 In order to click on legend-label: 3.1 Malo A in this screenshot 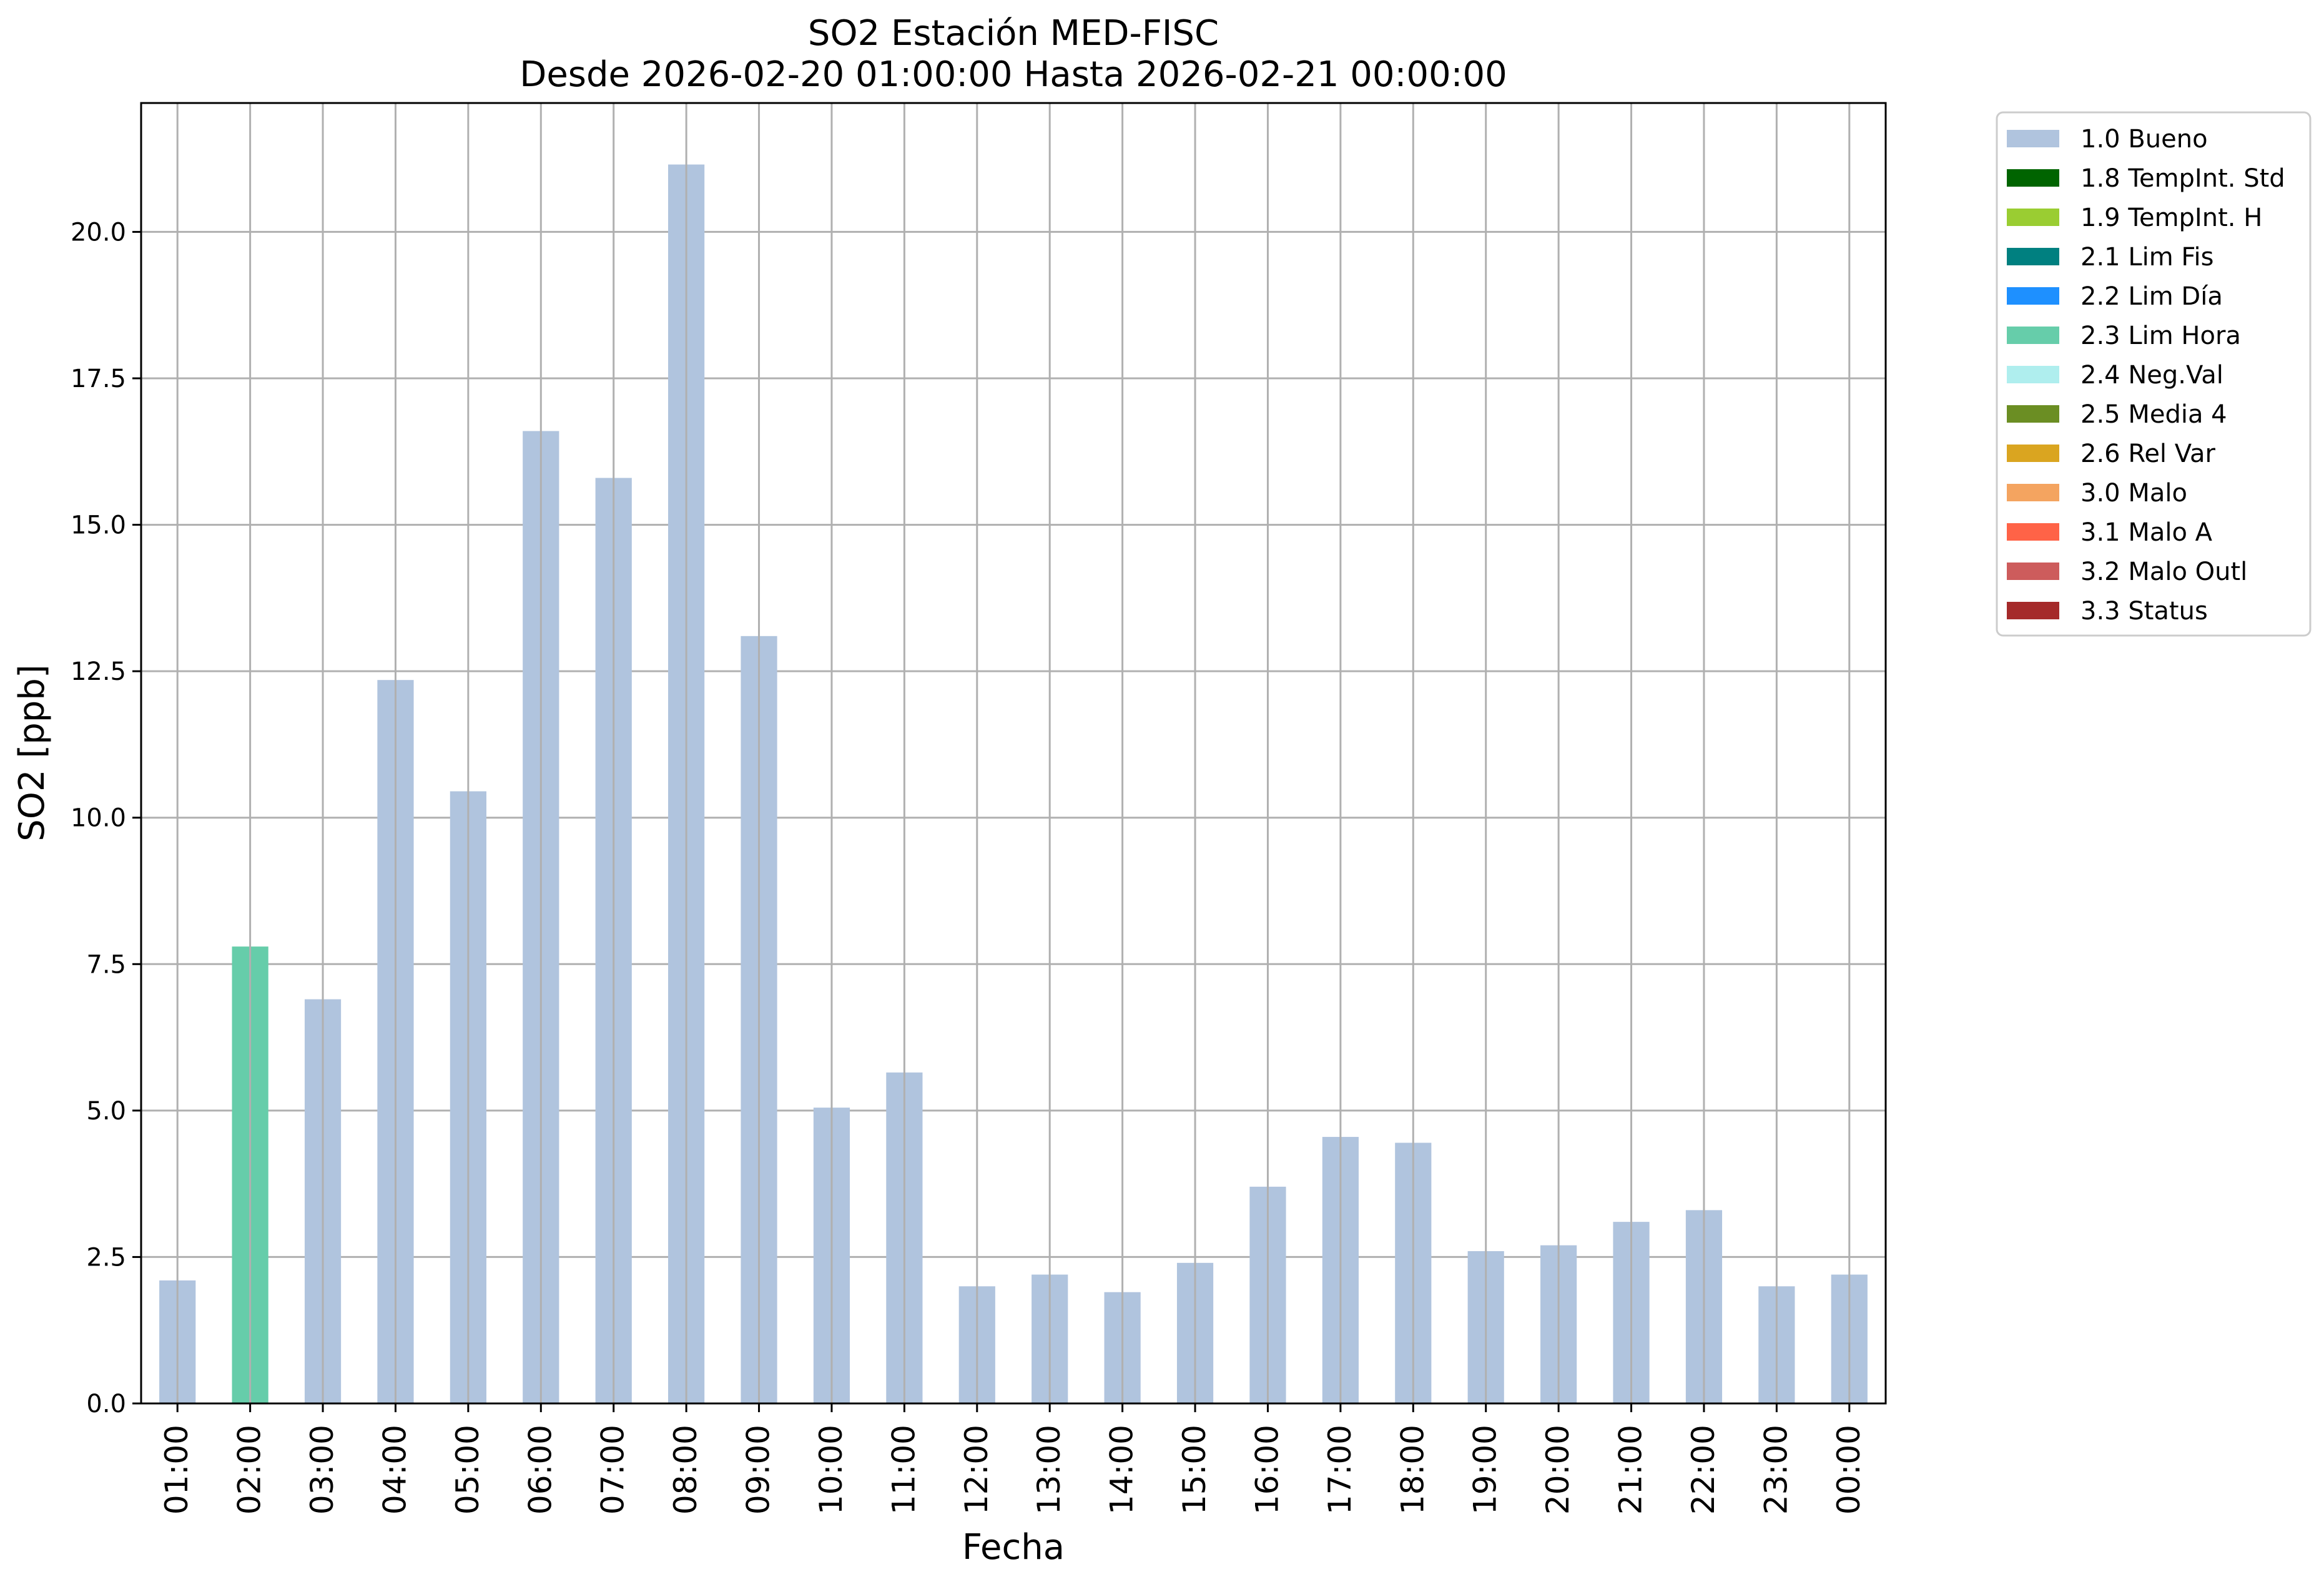, I will do `click(2146, 532)`.